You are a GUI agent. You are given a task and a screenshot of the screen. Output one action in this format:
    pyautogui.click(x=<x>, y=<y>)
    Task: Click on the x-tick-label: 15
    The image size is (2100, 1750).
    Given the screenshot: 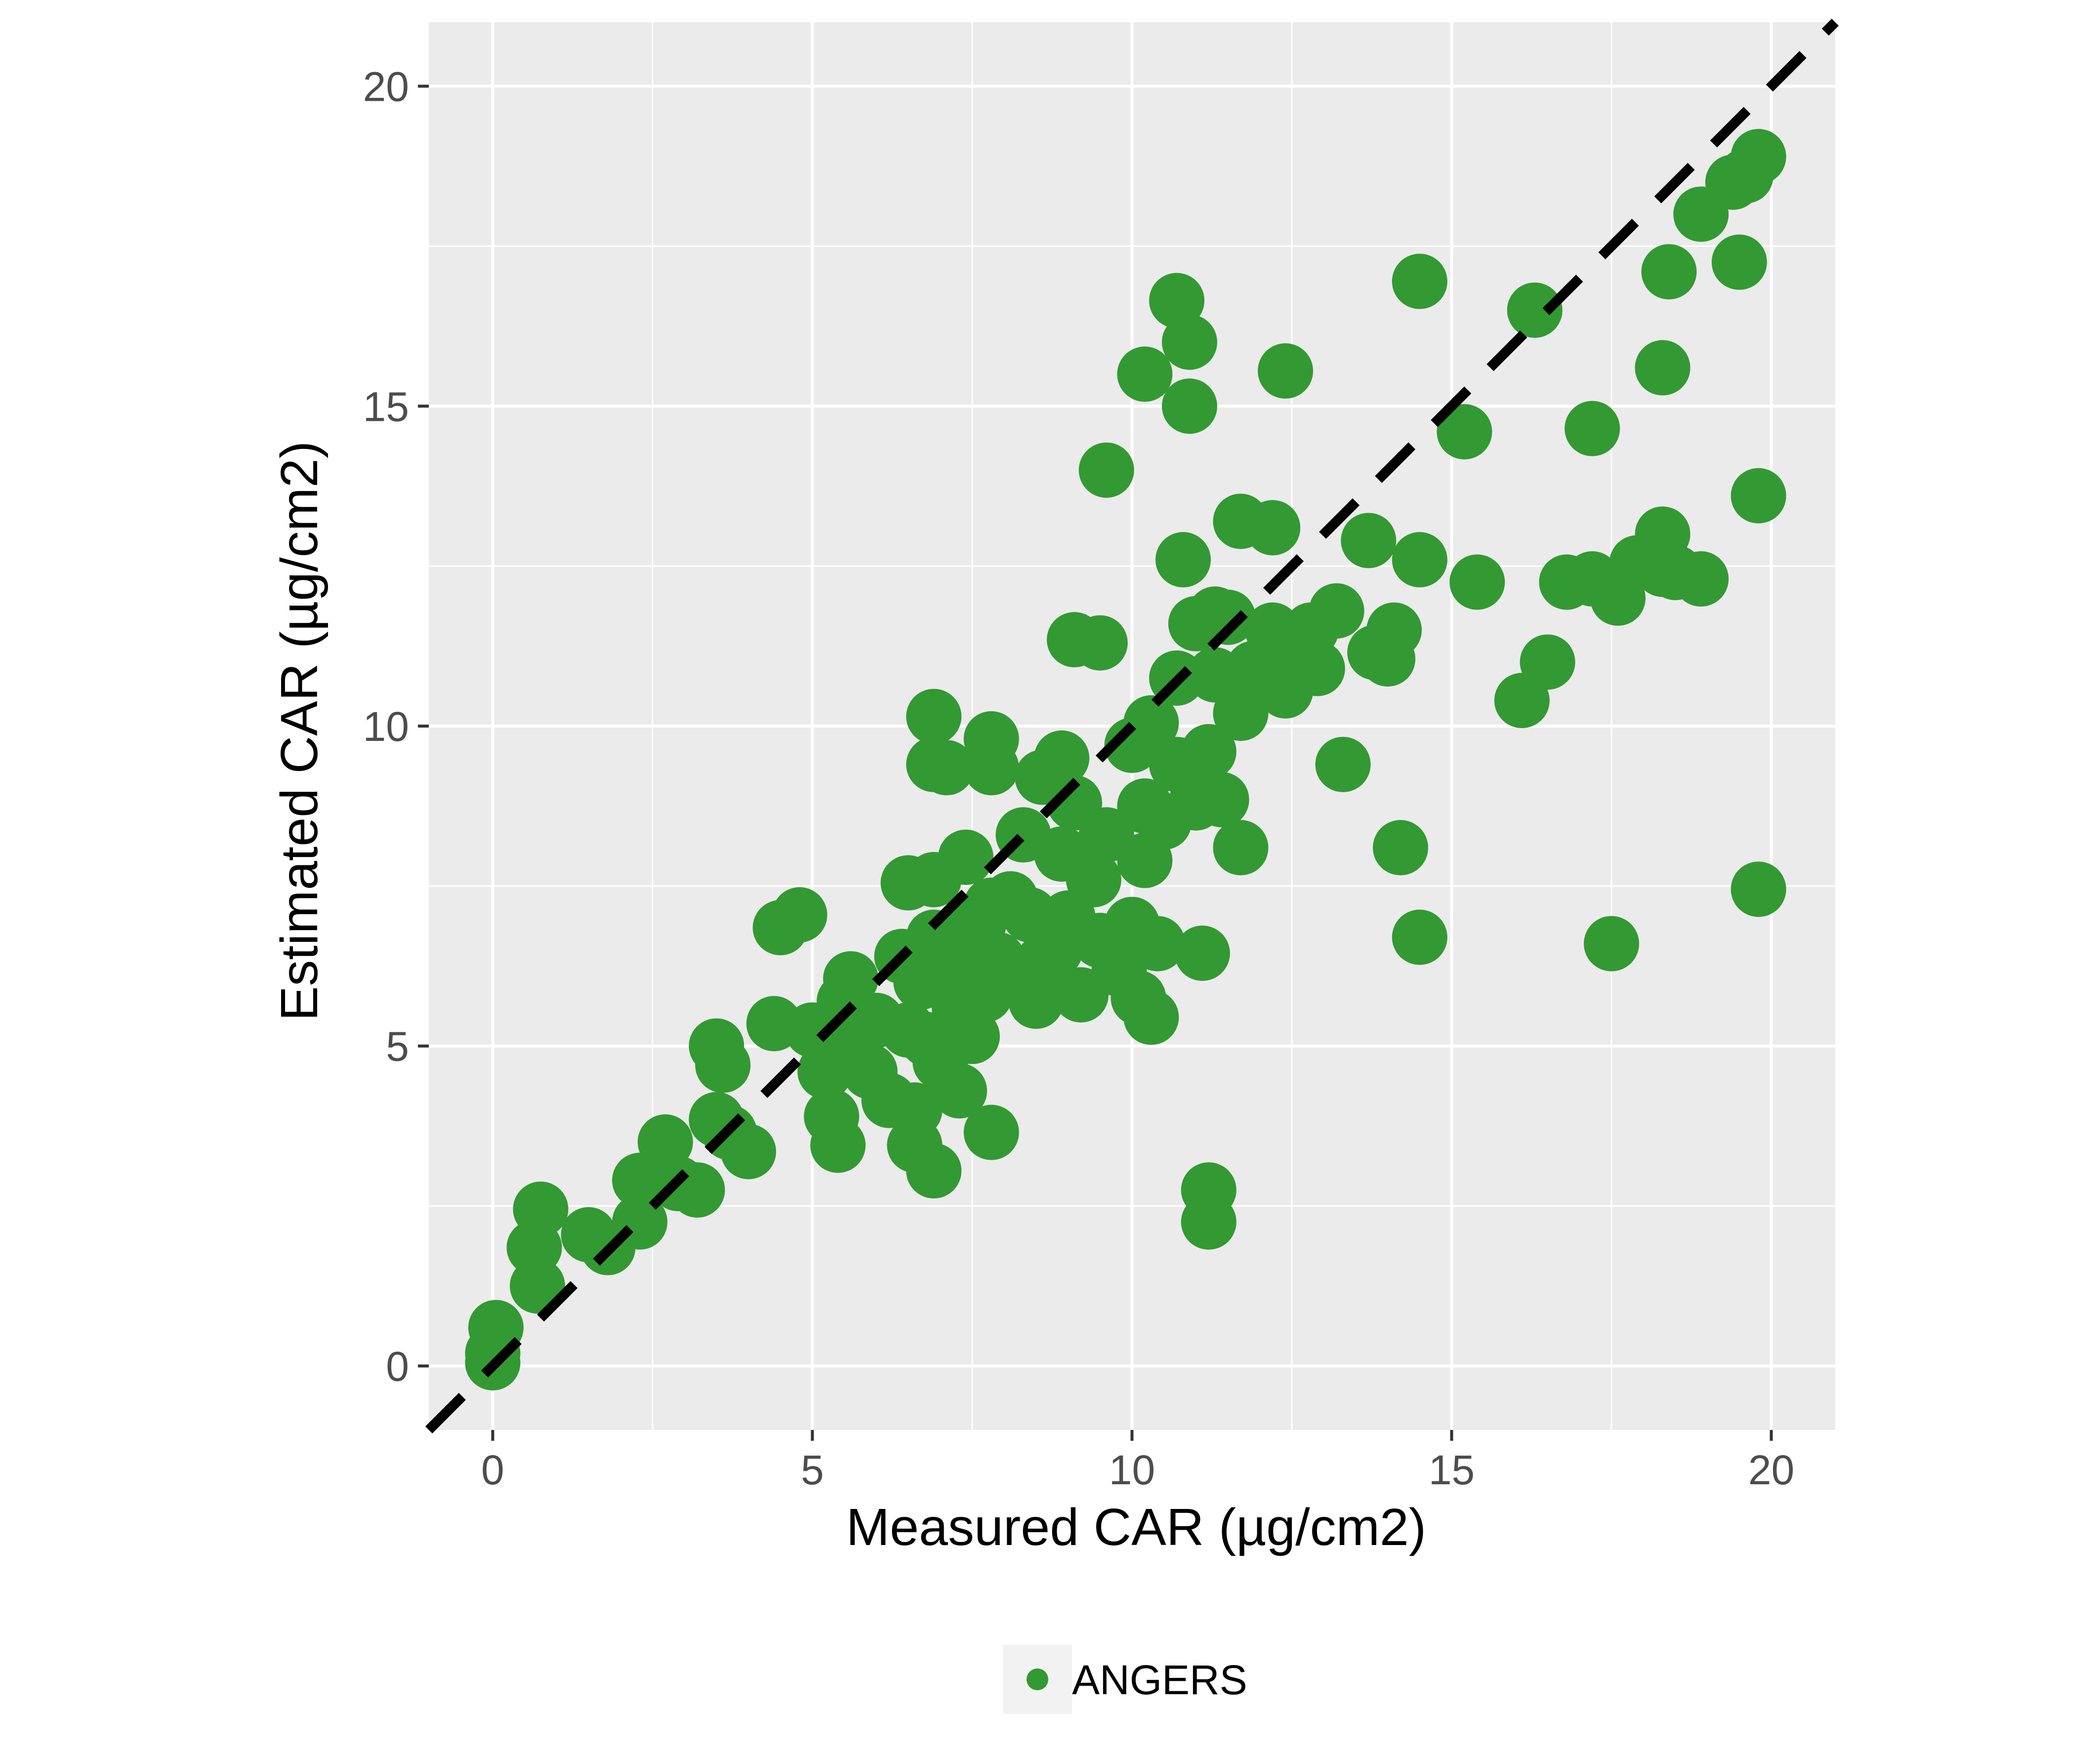 What is the action you would take?
    pyautogui.click(x=1452, y=1470)
    